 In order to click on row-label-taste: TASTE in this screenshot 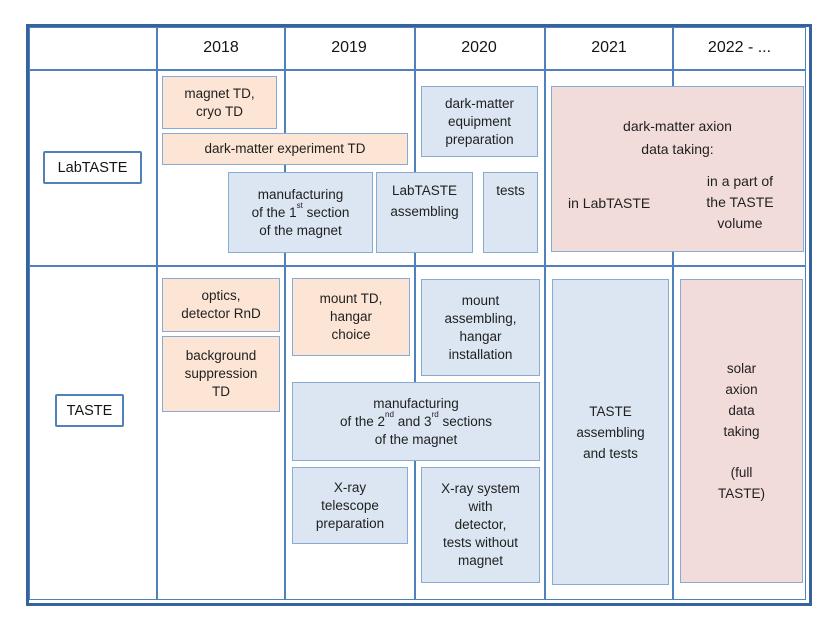, I will do `click(89, 410)`.